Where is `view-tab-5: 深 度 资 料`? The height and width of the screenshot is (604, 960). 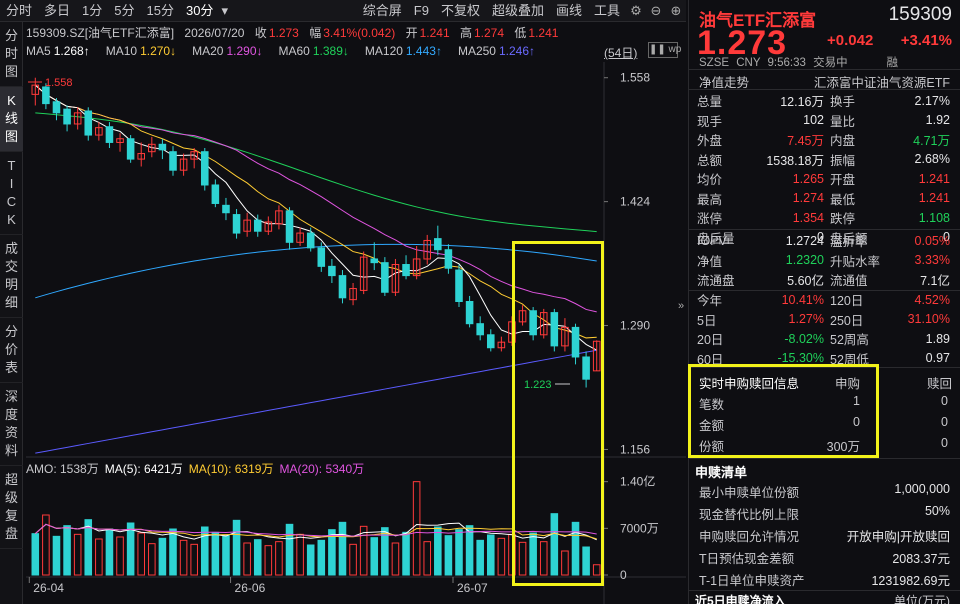 view-tab-5: 深 度 资 料 is located at coordinates (11, 424).